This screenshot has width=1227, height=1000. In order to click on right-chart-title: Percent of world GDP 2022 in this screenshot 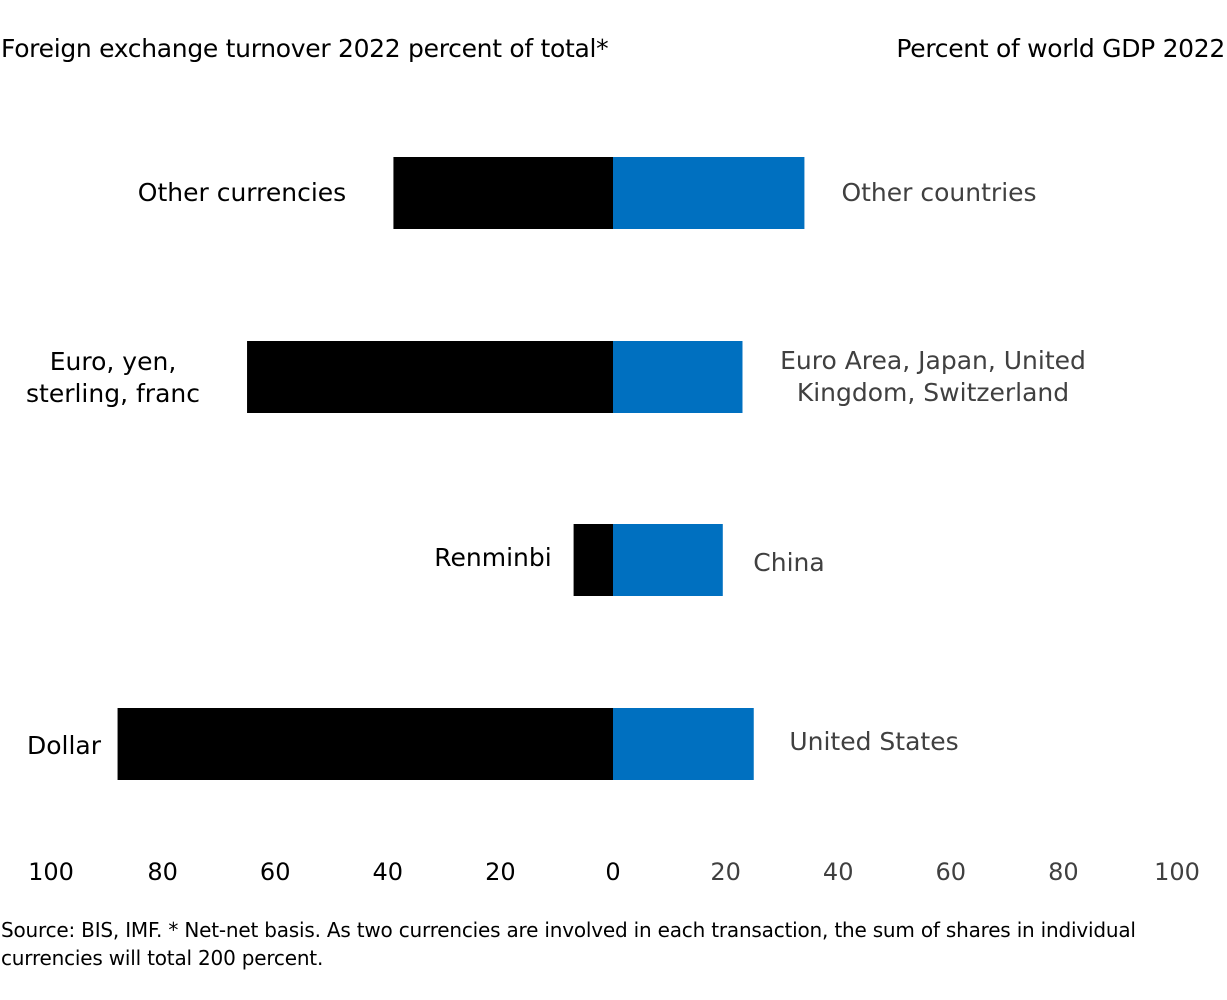, I will do `click(1060, 48)`.